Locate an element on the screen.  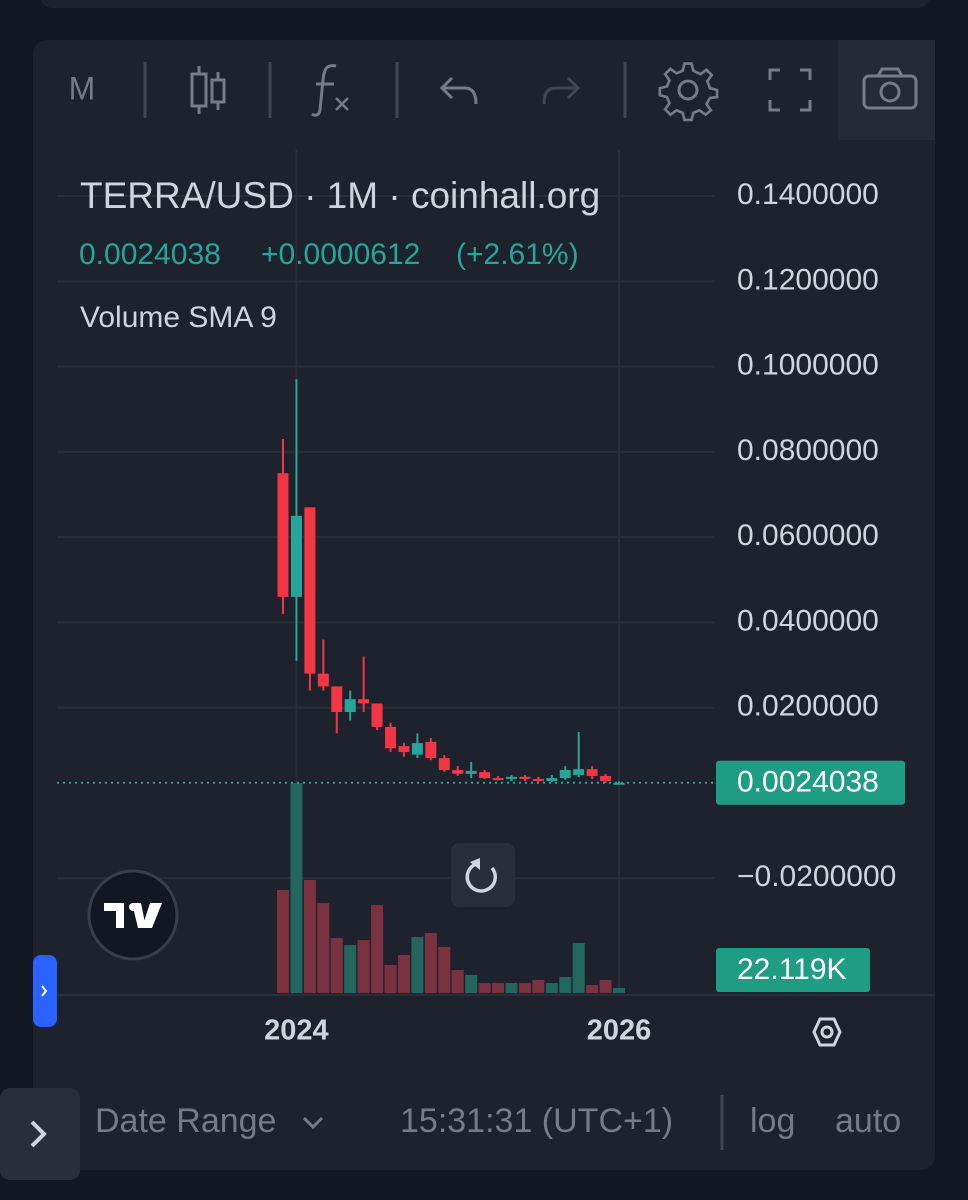
volume-label: 22.119K is located at coordinates (792, 969).